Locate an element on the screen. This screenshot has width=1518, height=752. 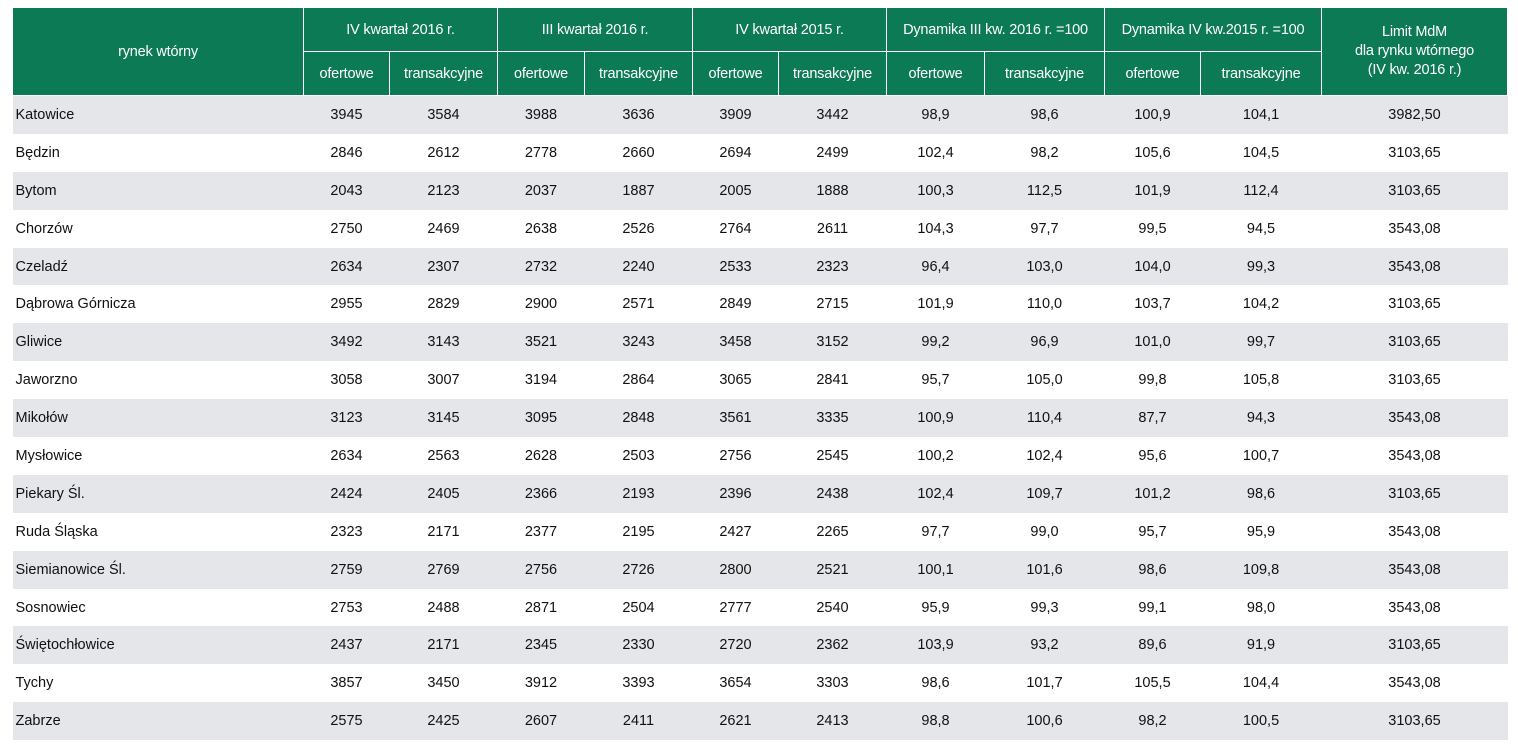
cell-value: 2955 is located at coordinates (346, 304).